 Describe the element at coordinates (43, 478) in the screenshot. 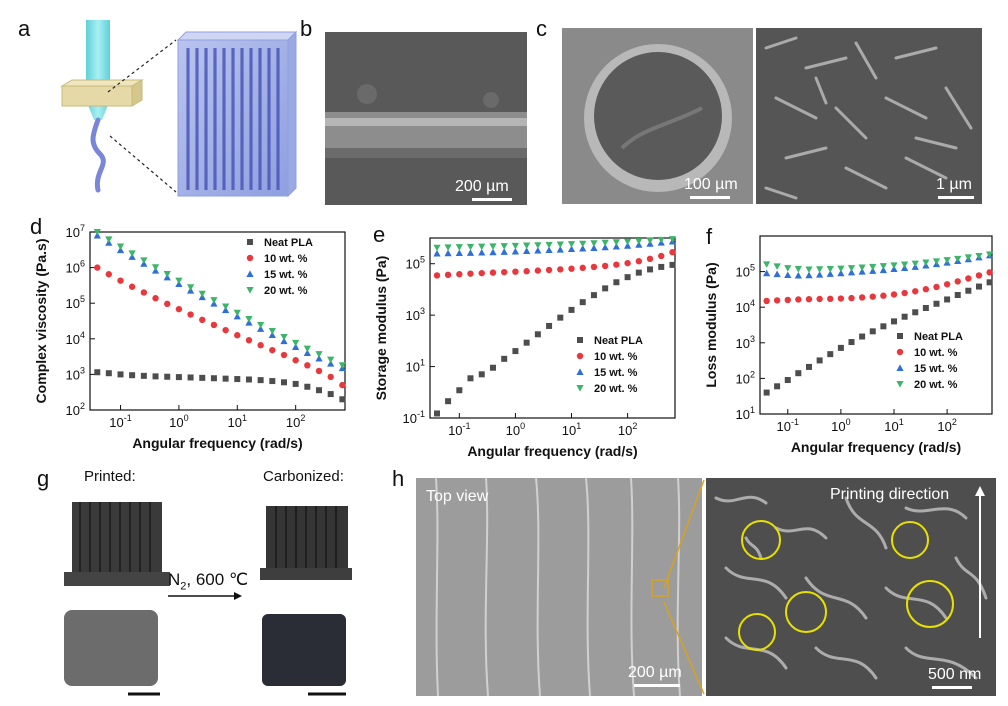

I see `panel-letter-g: g` at that location.